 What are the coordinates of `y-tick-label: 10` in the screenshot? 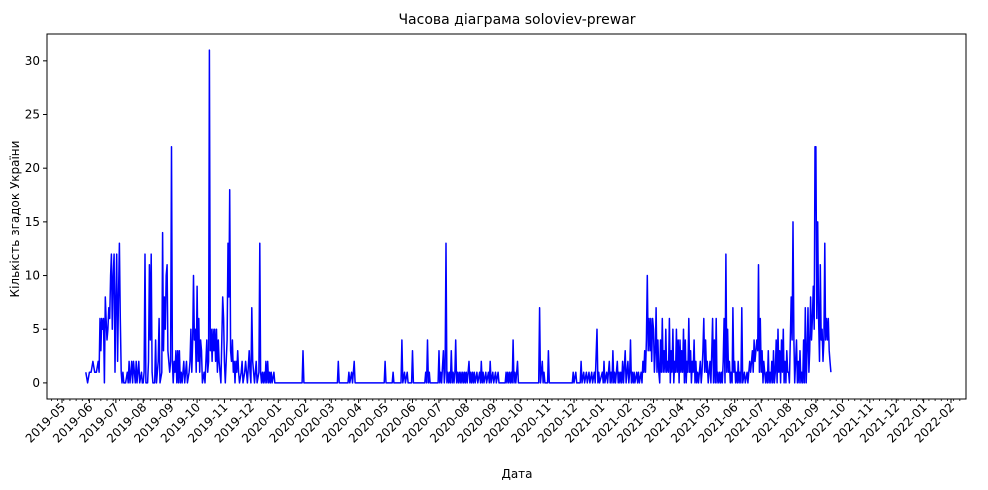 It's located at (32, 276).